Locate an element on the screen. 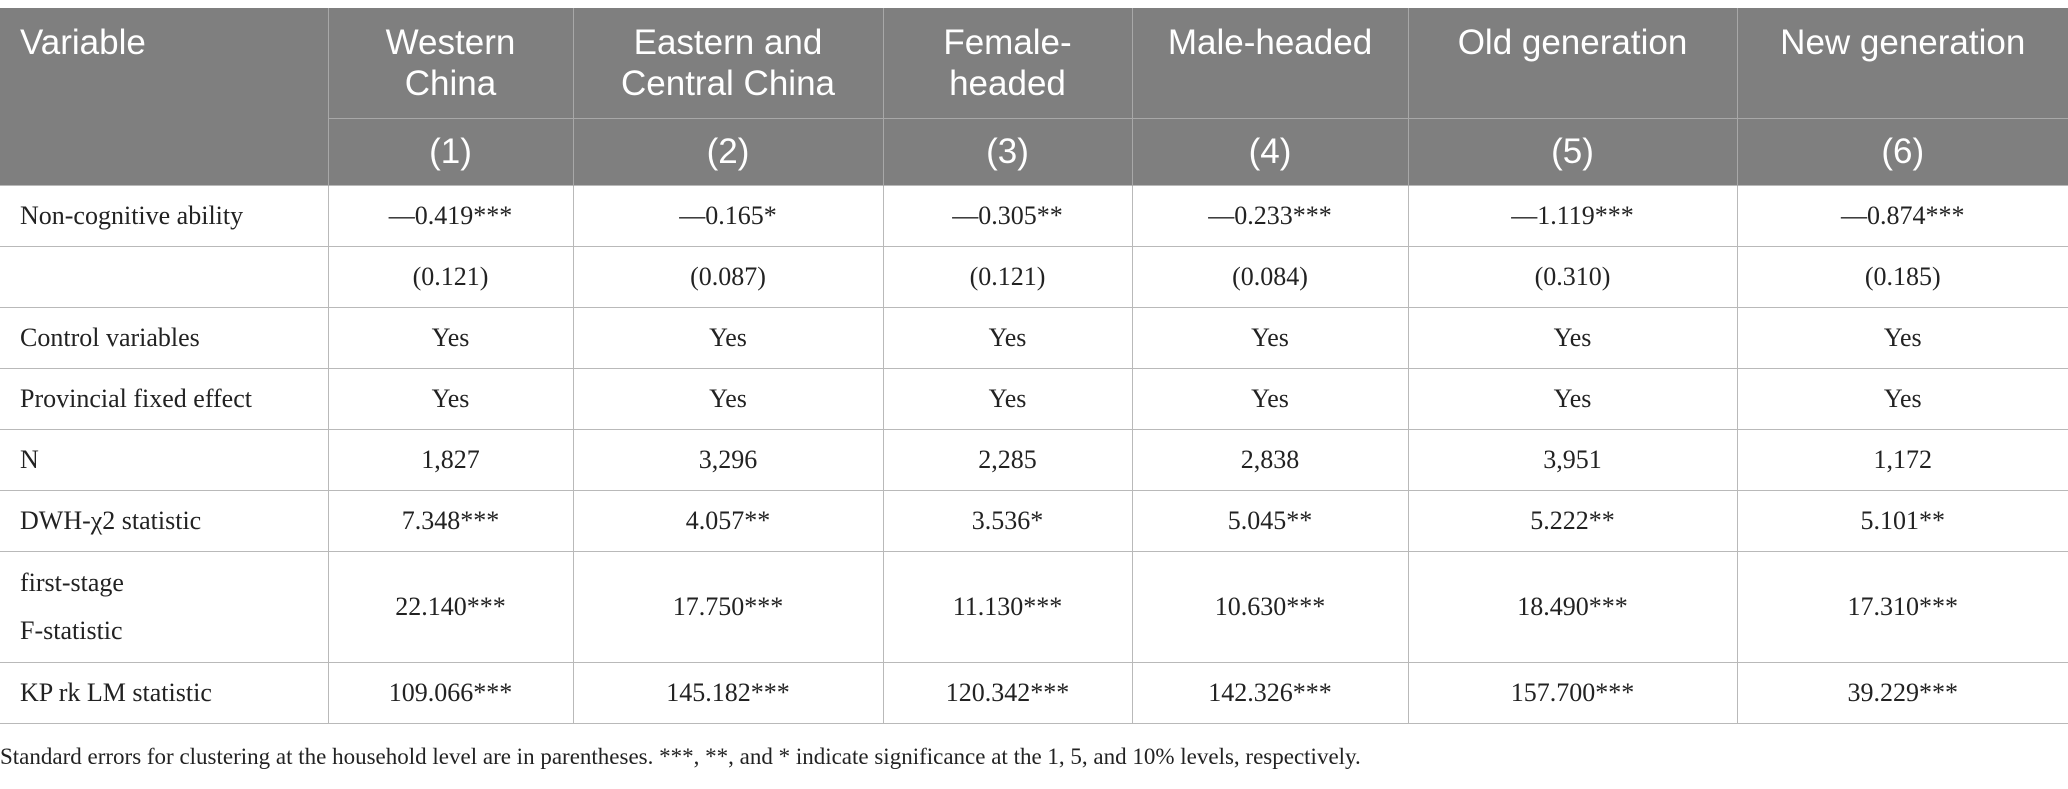  table-cell: 3,296 is located at coordinates (728, 459).